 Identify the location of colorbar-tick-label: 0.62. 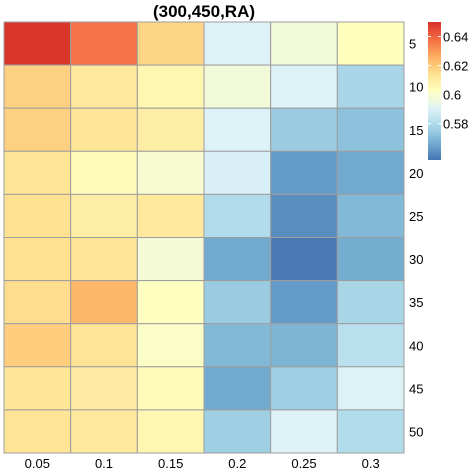
(455, 66).